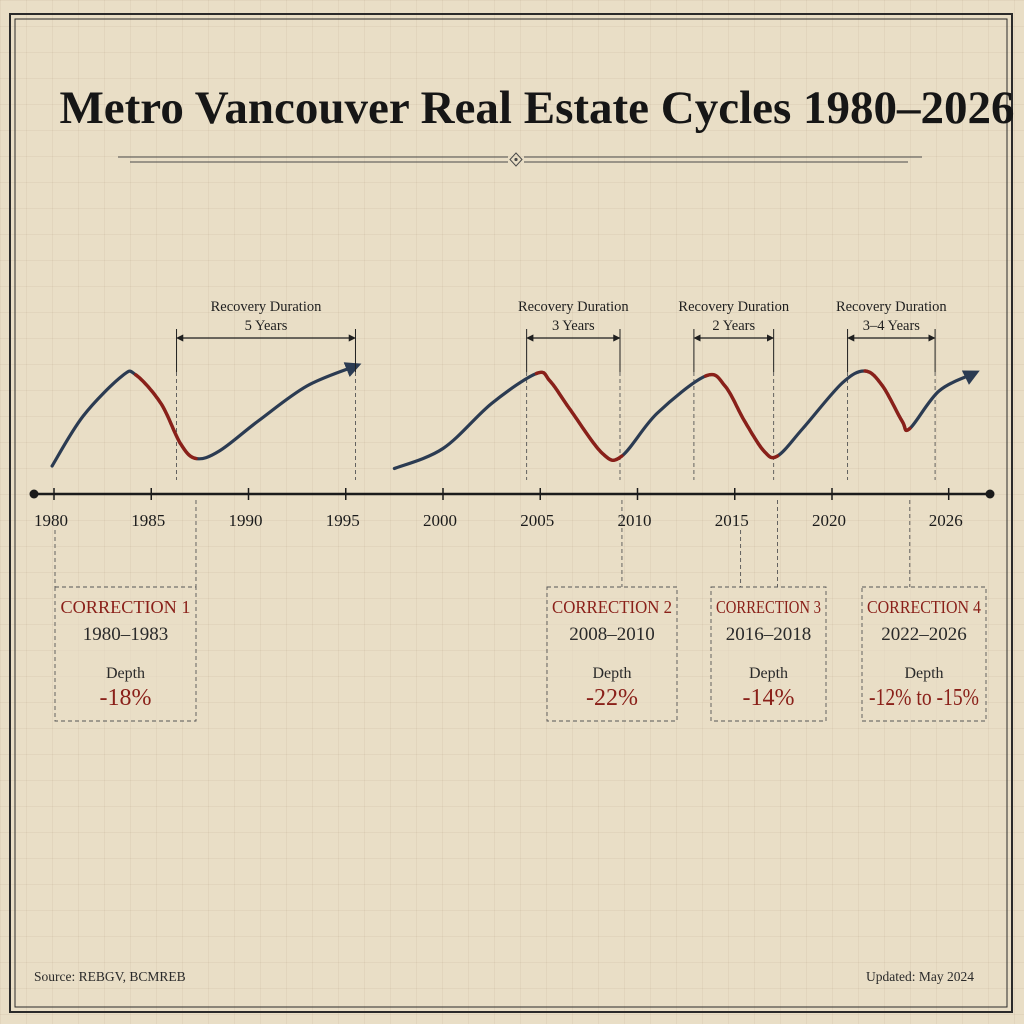 This screenshot has height=1024, width=1024. I want to click on x-tick-label: 2020, so click(829, 520).